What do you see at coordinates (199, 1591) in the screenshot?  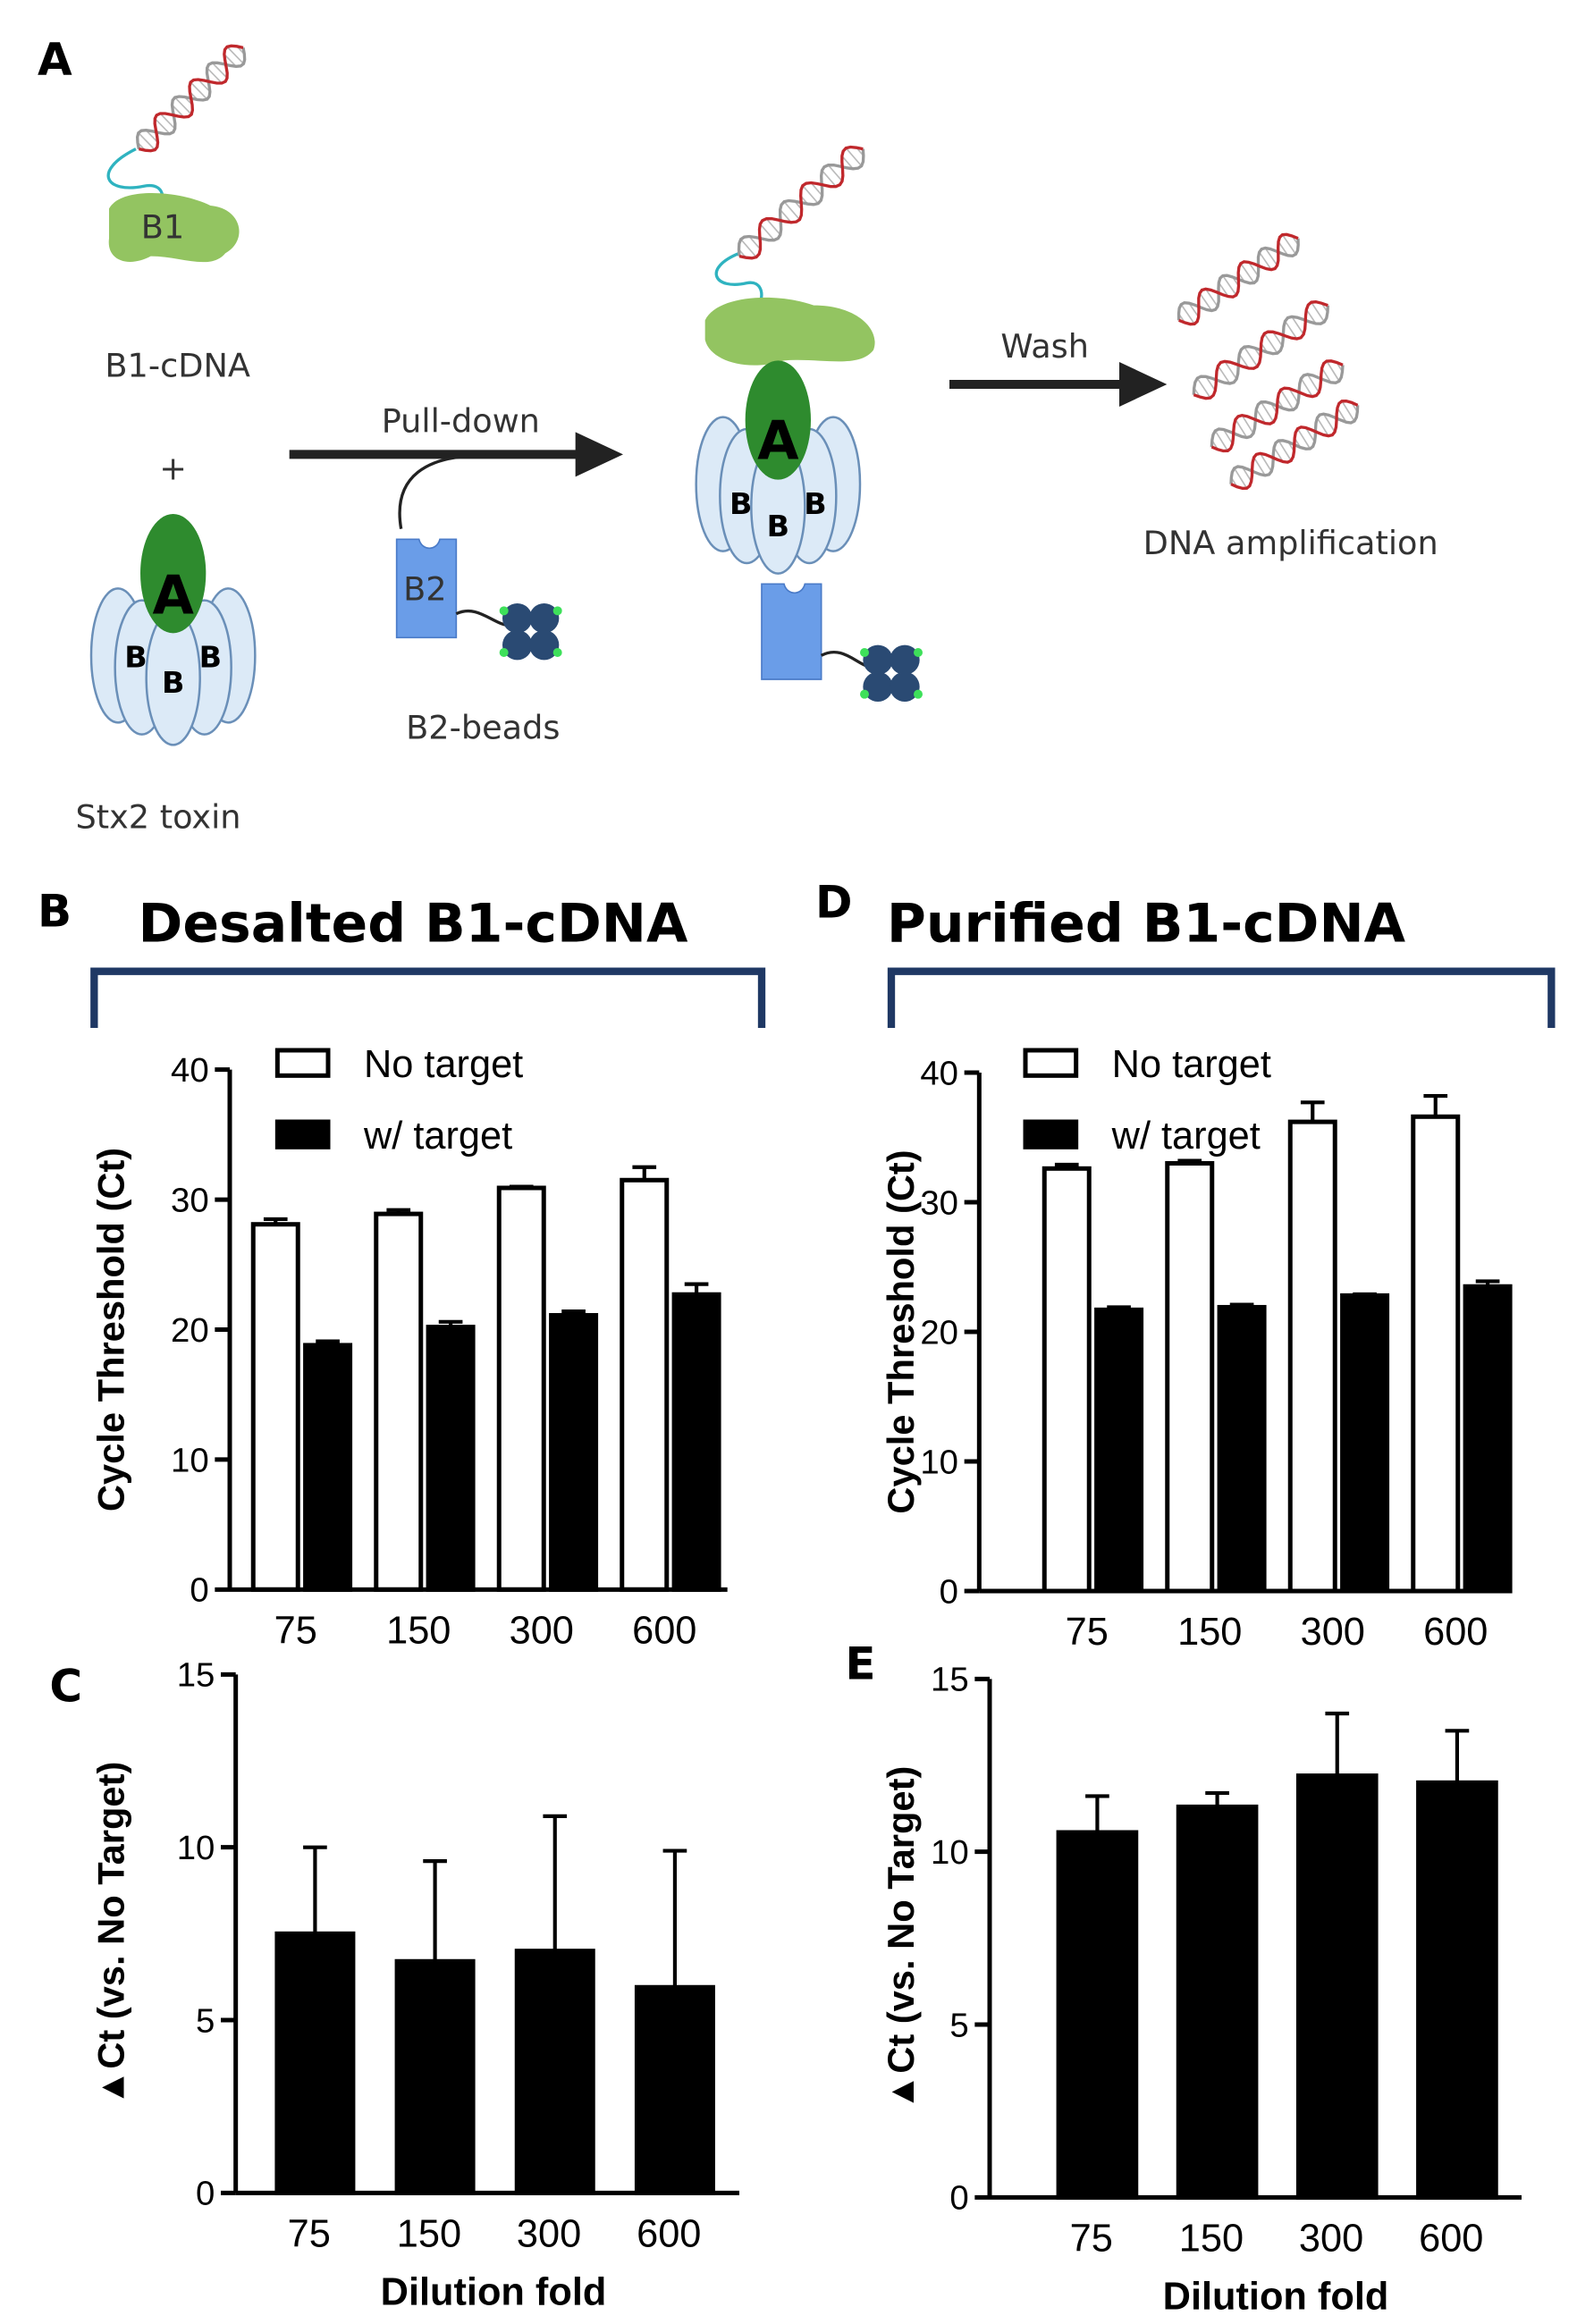 I see `y-tick-label: 0` at bounding box center [199, 1591].